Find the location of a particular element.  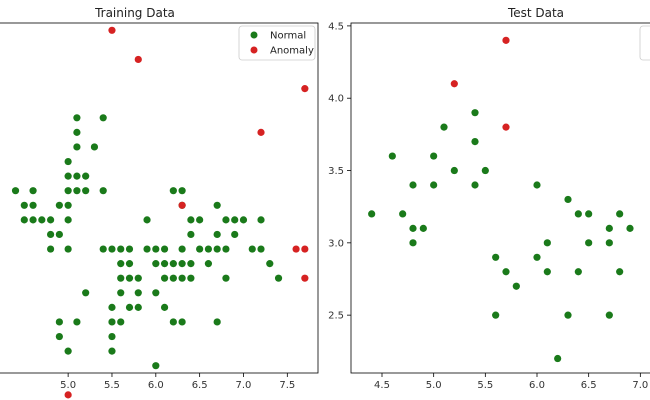

x-tick-label: 6.0 is located at coordinates (537, 385).